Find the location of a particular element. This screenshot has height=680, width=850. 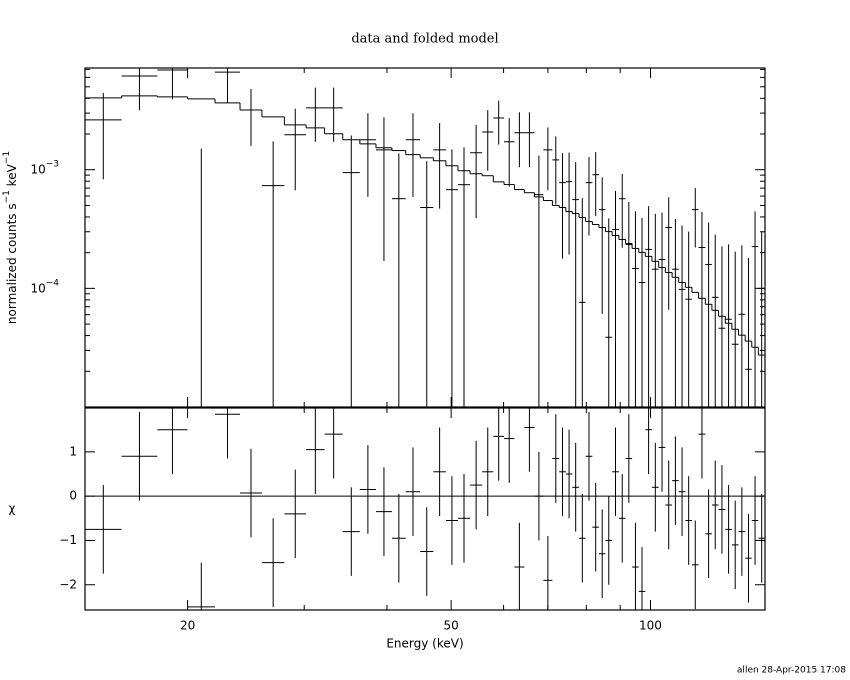

x-axis-label: Energy (keV) is located at coordinates (424, 644).